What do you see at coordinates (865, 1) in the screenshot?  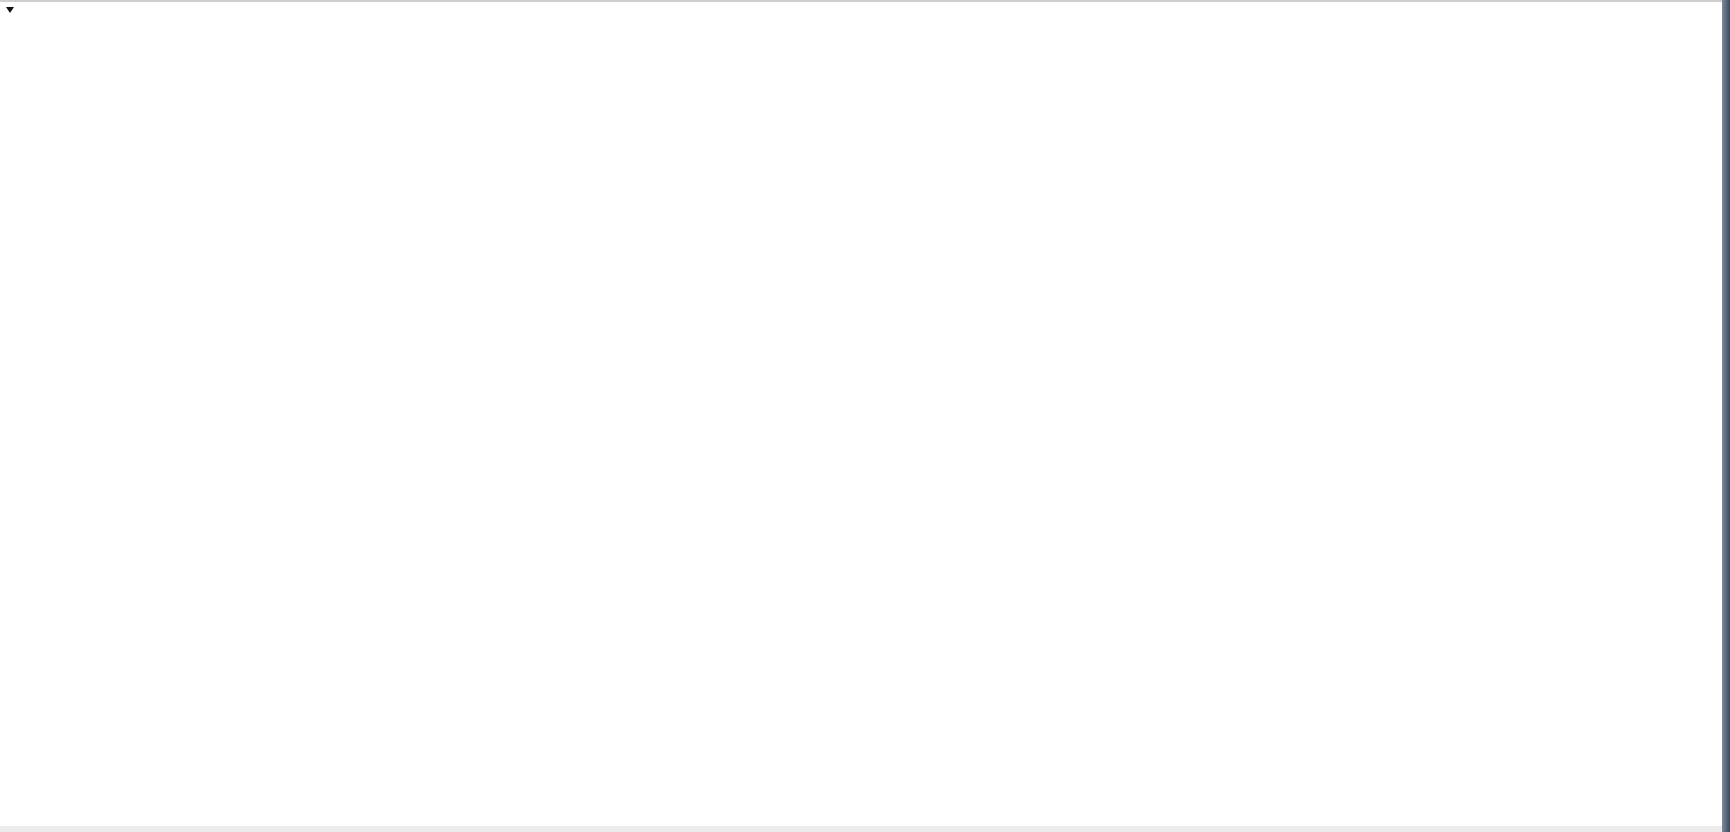 I see `window-top-border` at bounding box center [865, 1].